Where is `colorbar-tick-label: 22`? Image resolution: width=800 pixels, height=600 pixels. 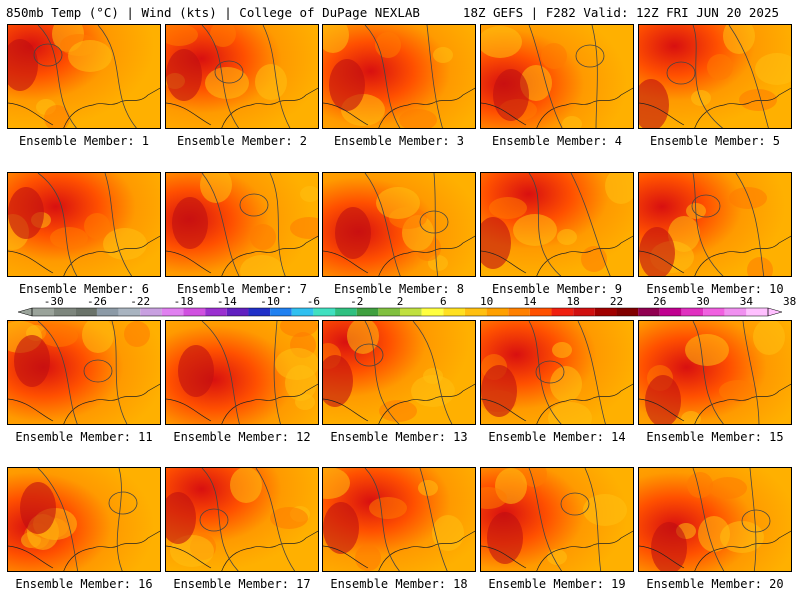
colorbar-tick-label: 22 is located at coordinates (616, 301).